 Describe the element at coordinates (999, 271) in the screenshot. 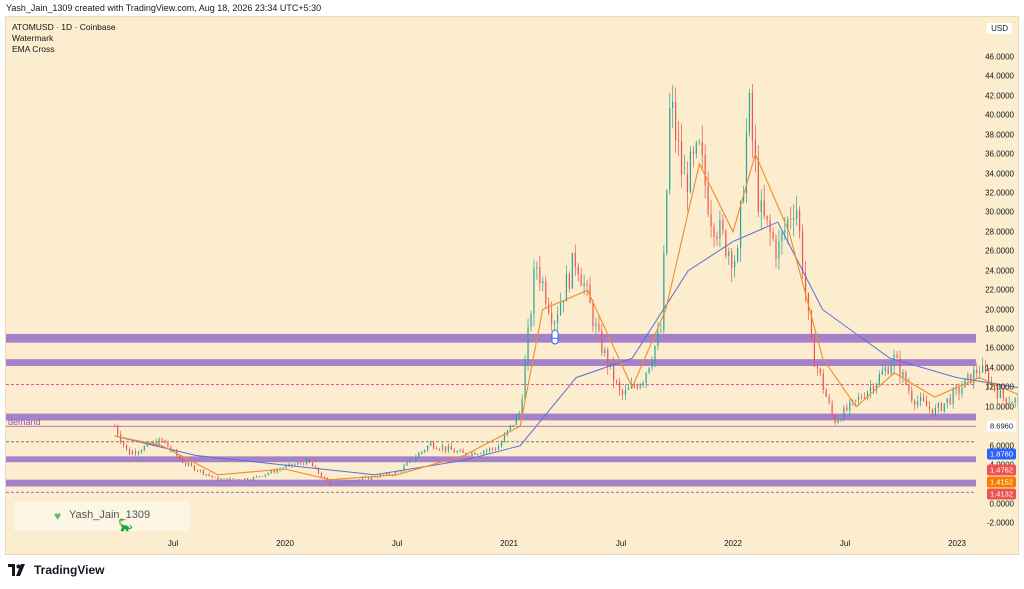

I see `price-tick-label: 24.0000` at that location.